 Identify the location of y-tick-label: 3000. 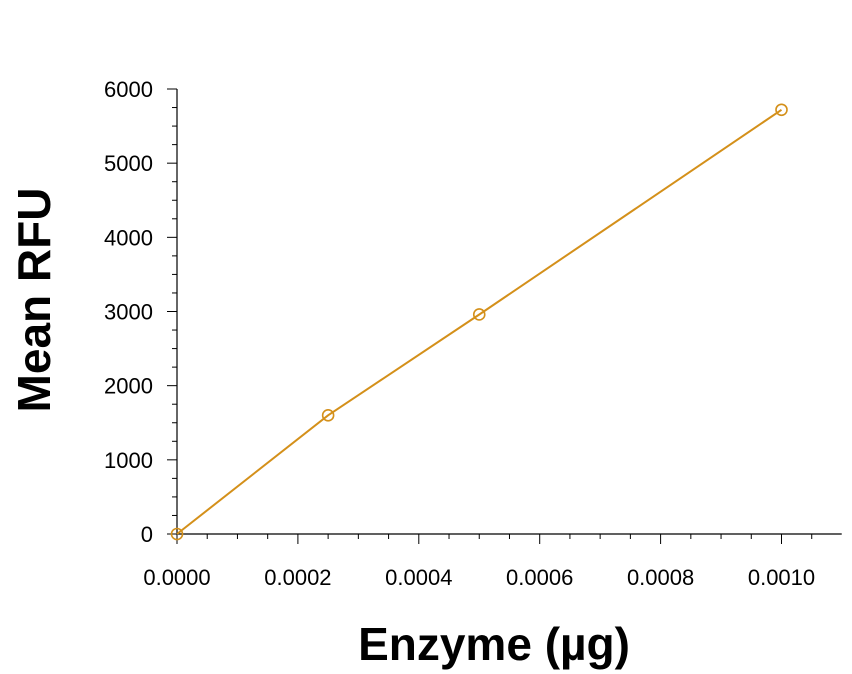
(128, 312).